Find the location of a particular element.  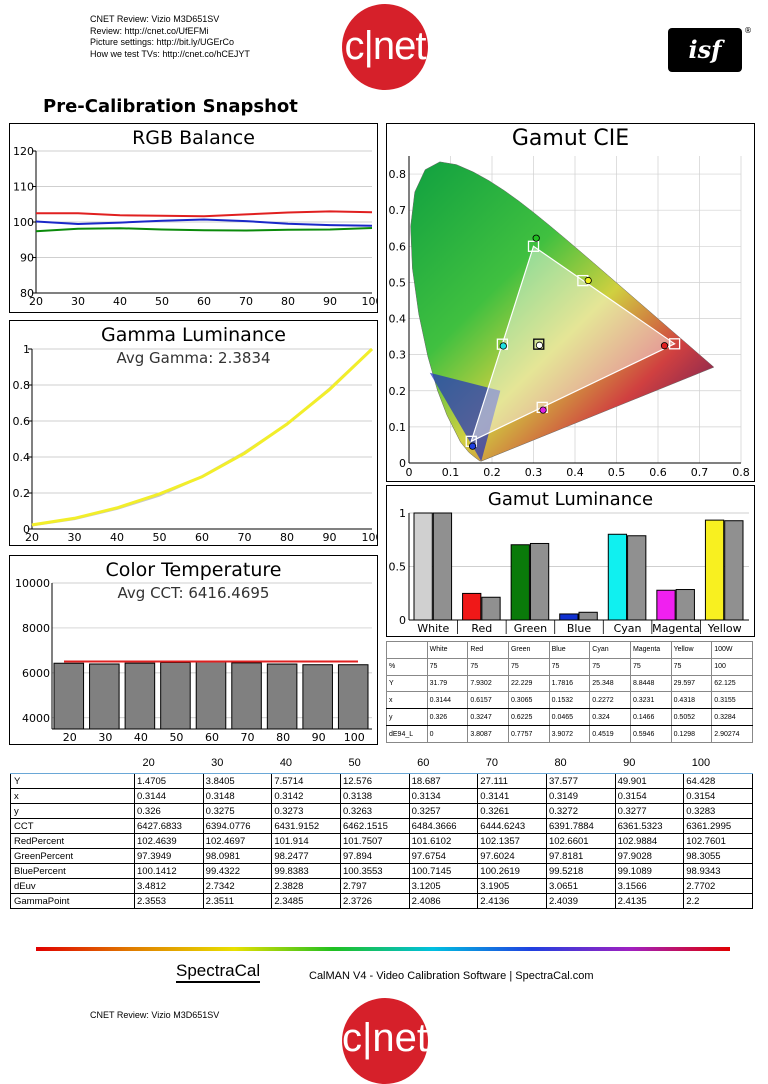

y-tick-label: 6000 is located at coordinates (36, 673).